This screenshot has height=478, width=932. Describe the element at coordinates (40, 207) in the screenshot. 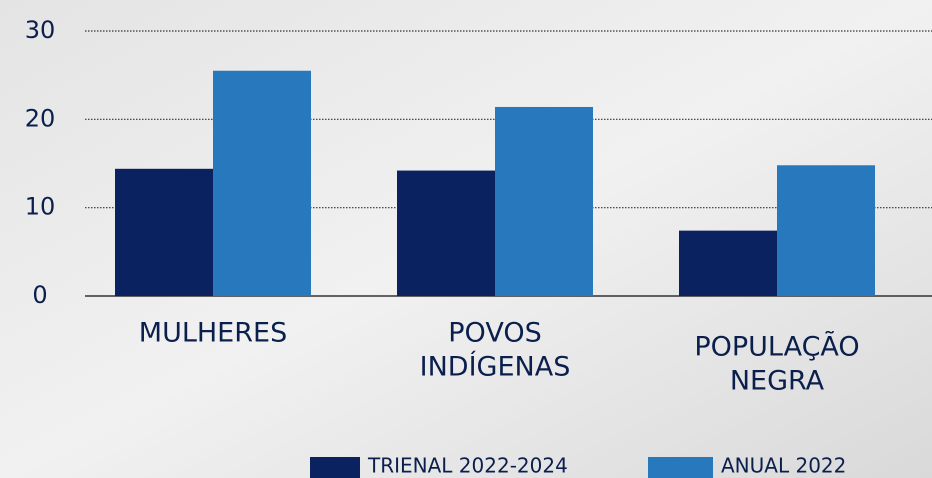

I see `y-tick-label: 10` at that location.